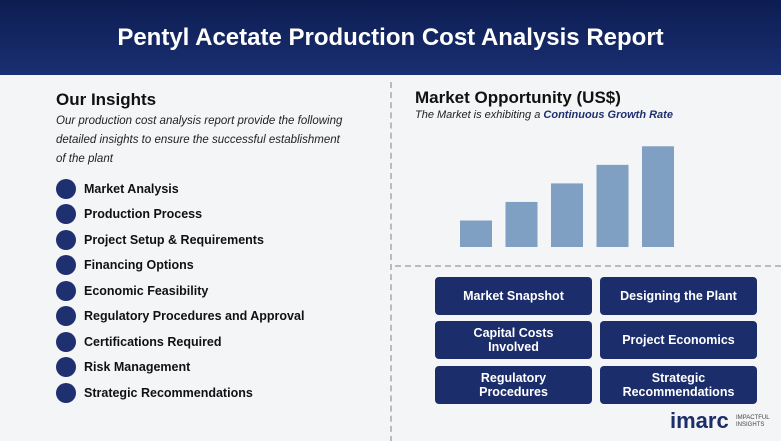  What do you see at coordinates (678, 296) in the screenshot?
I see `button: Designing the Plant` at bounding box center [678, 296].